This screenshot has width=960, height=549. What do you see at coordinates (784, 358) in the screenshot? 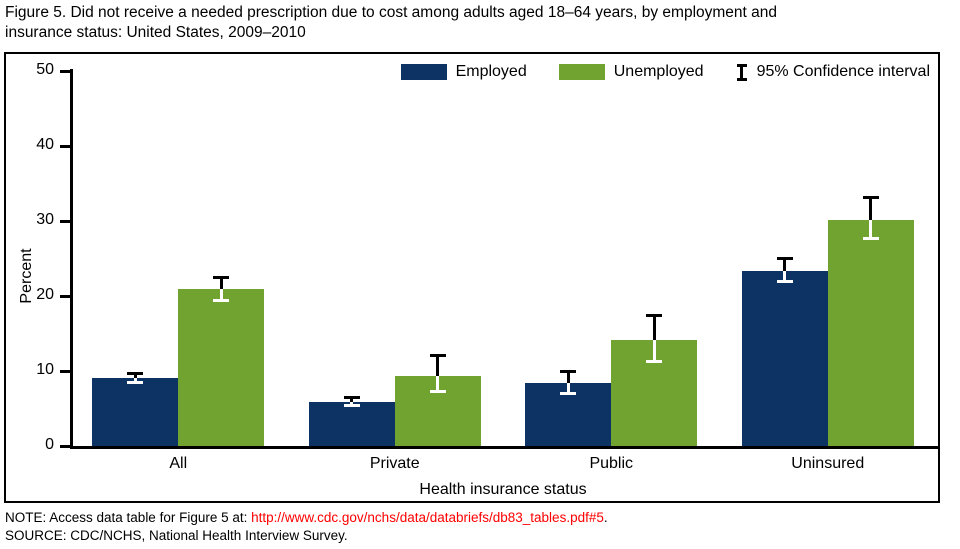
I see `bar-employed-uninsured` at bounding box center [784, 358].